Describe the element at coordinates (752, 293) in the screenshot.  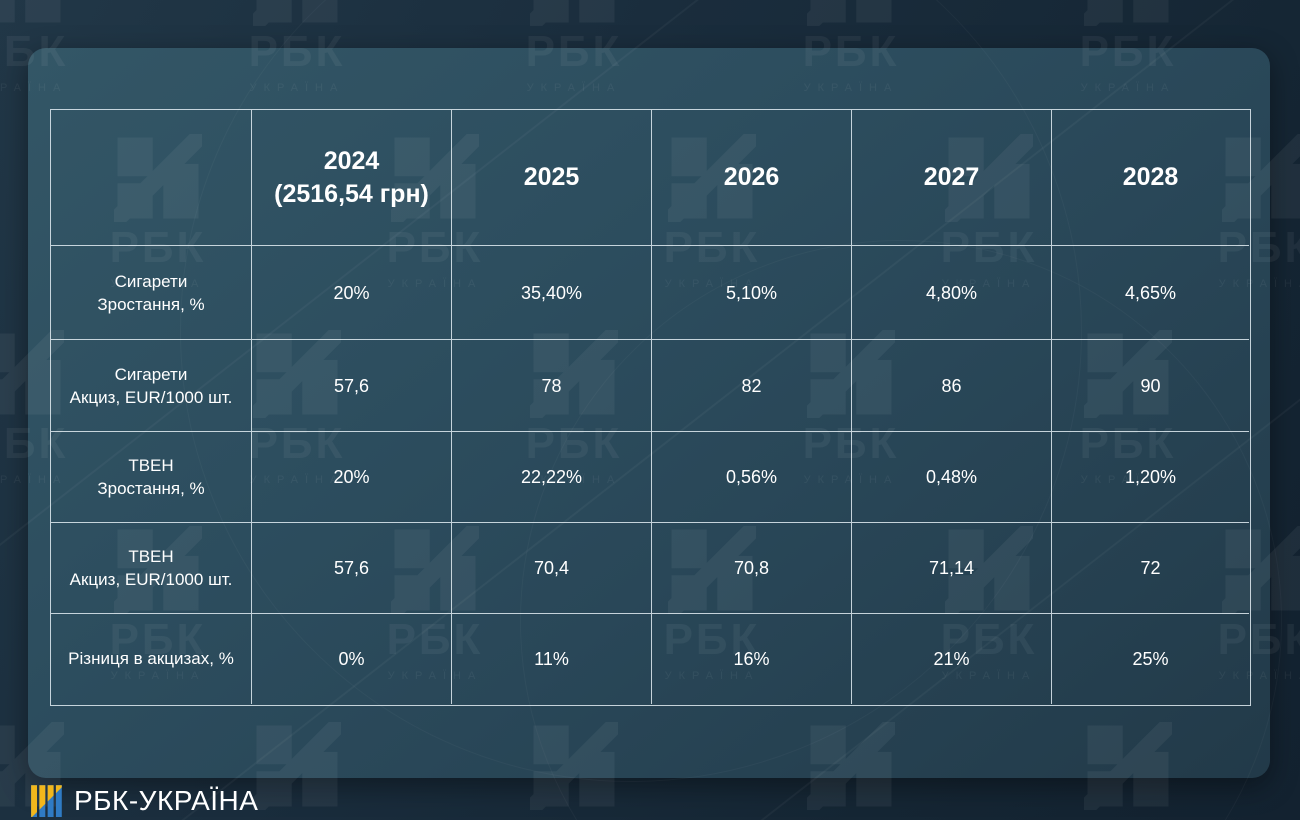
I see `table-cell: 5,10%` at that location.